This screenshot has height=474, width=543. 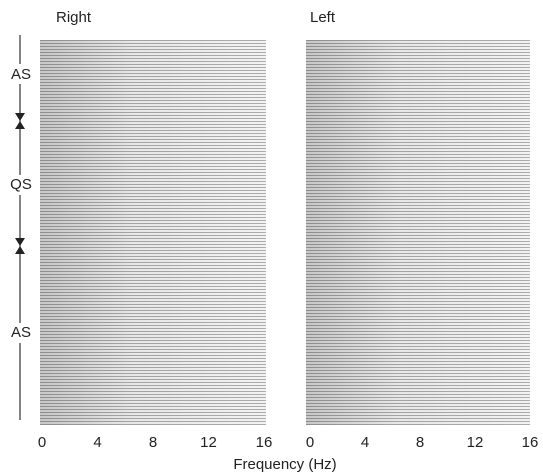 I want to click on panel-title: Right, so click(x=74, y=17).